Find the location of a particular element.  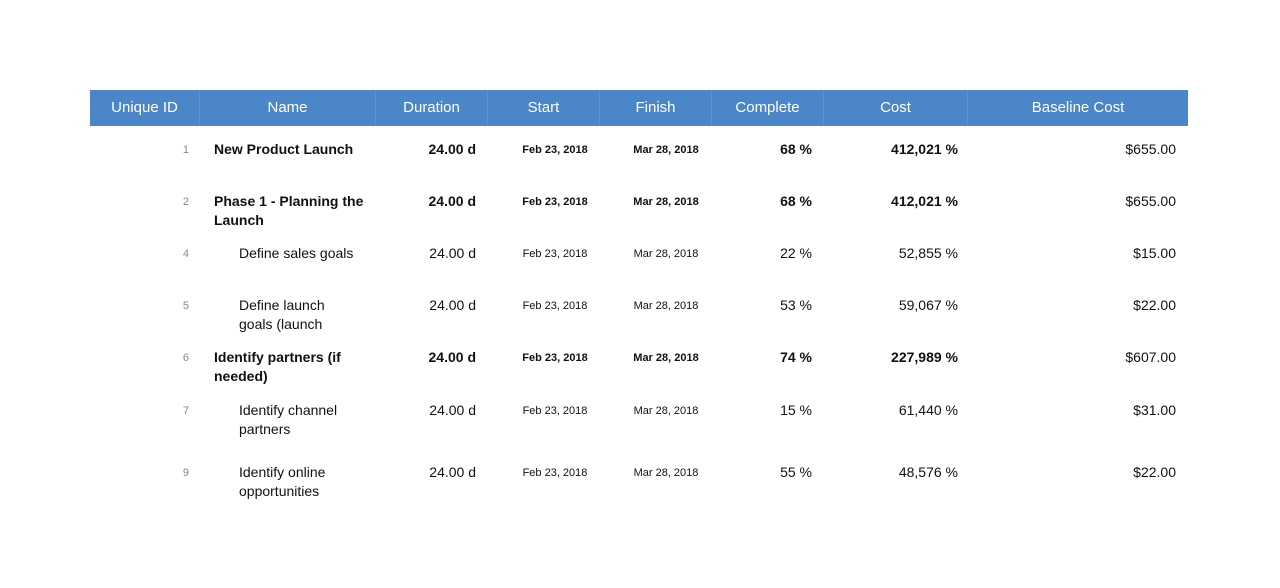

cost: 61,440 % is located at coordinates (928, 410).